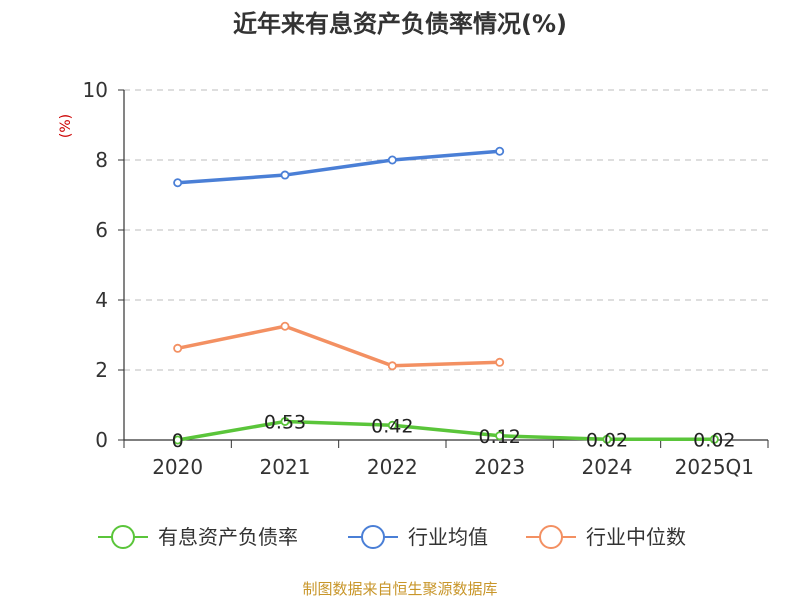  What do you see at coordinates (101, 160) in the screenshot?
I see `y-tick-label: 8` at bounding box center [101, 160].